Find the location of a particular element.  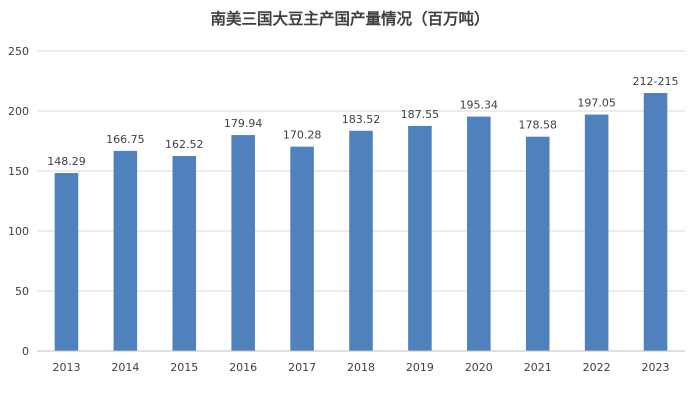

y-tick-label: 150 is located at coordinates (18, 171).